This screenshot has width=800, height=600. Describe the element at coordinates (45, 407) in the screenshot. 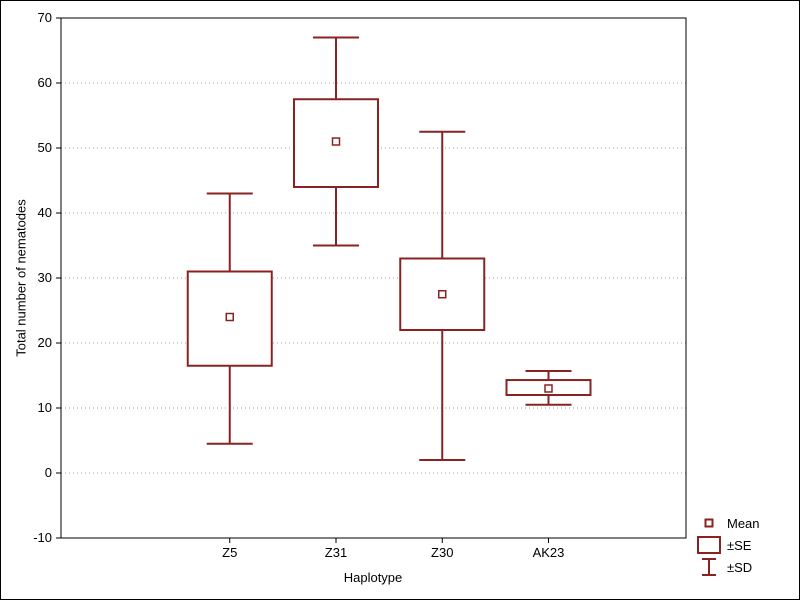

I see `y-tick-label: 10` at that location.